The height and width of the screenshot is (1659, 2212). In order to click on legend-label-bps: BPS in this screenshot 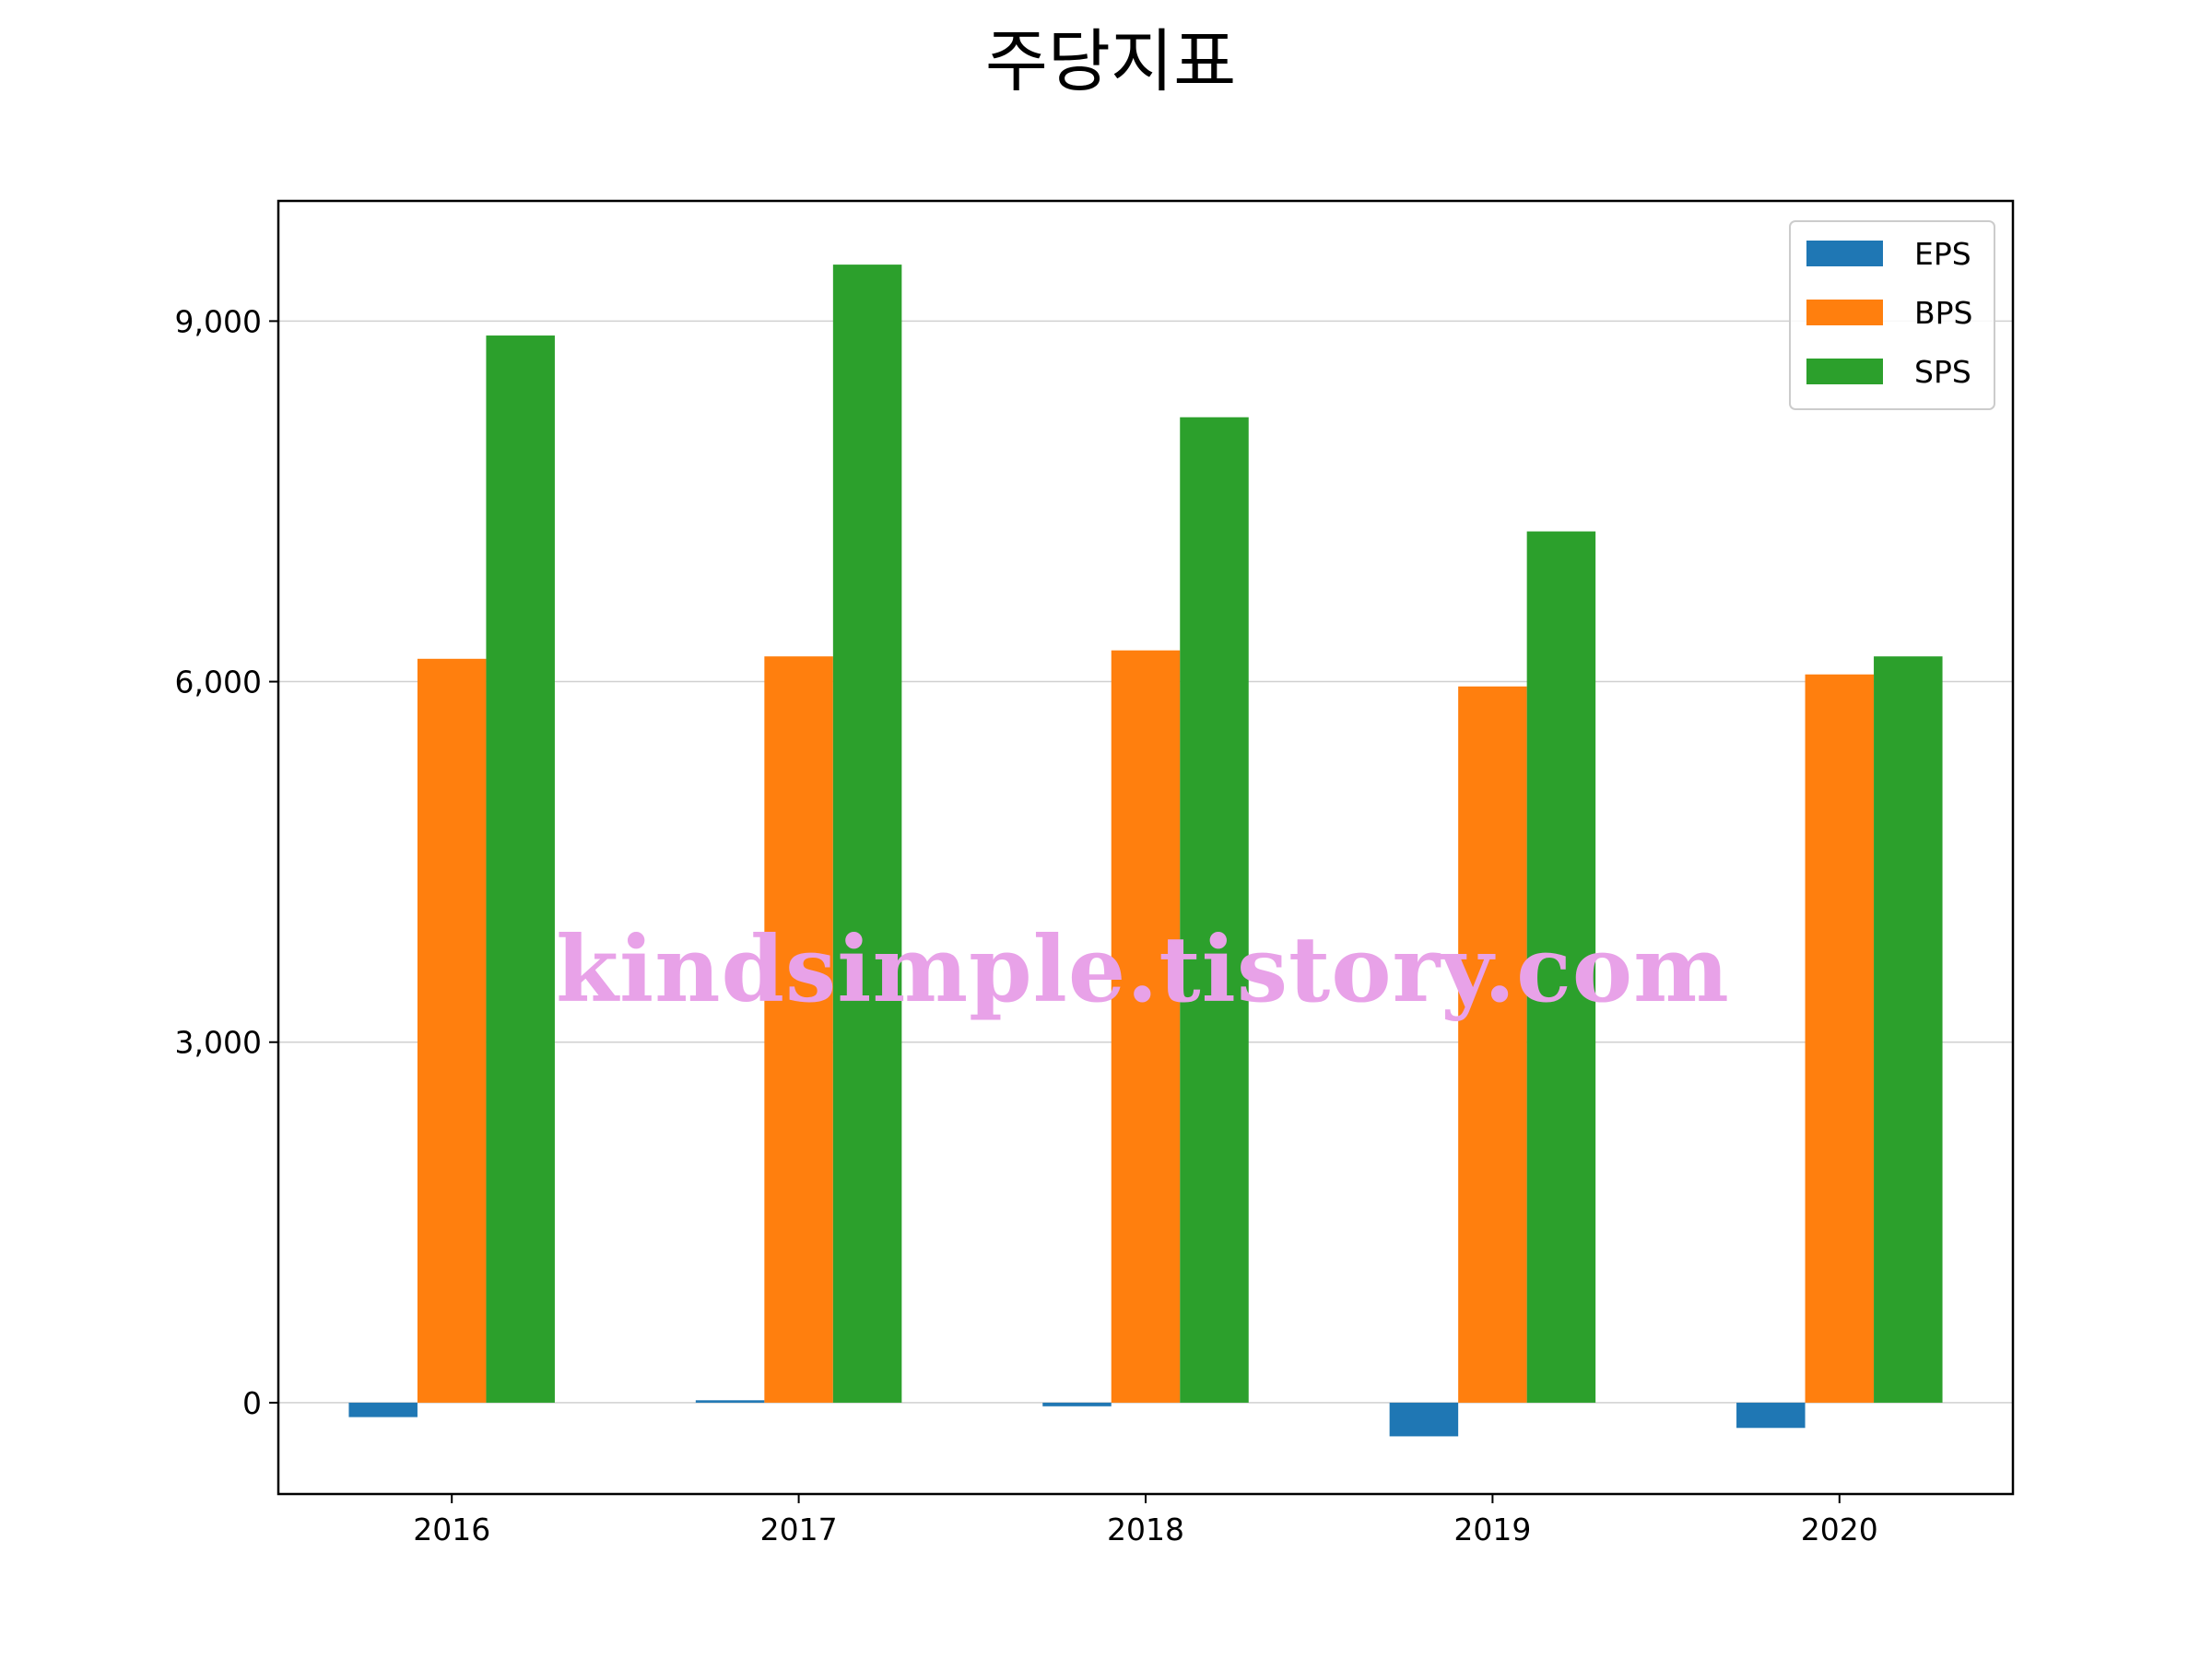, I will do `click(1943, 313)`.